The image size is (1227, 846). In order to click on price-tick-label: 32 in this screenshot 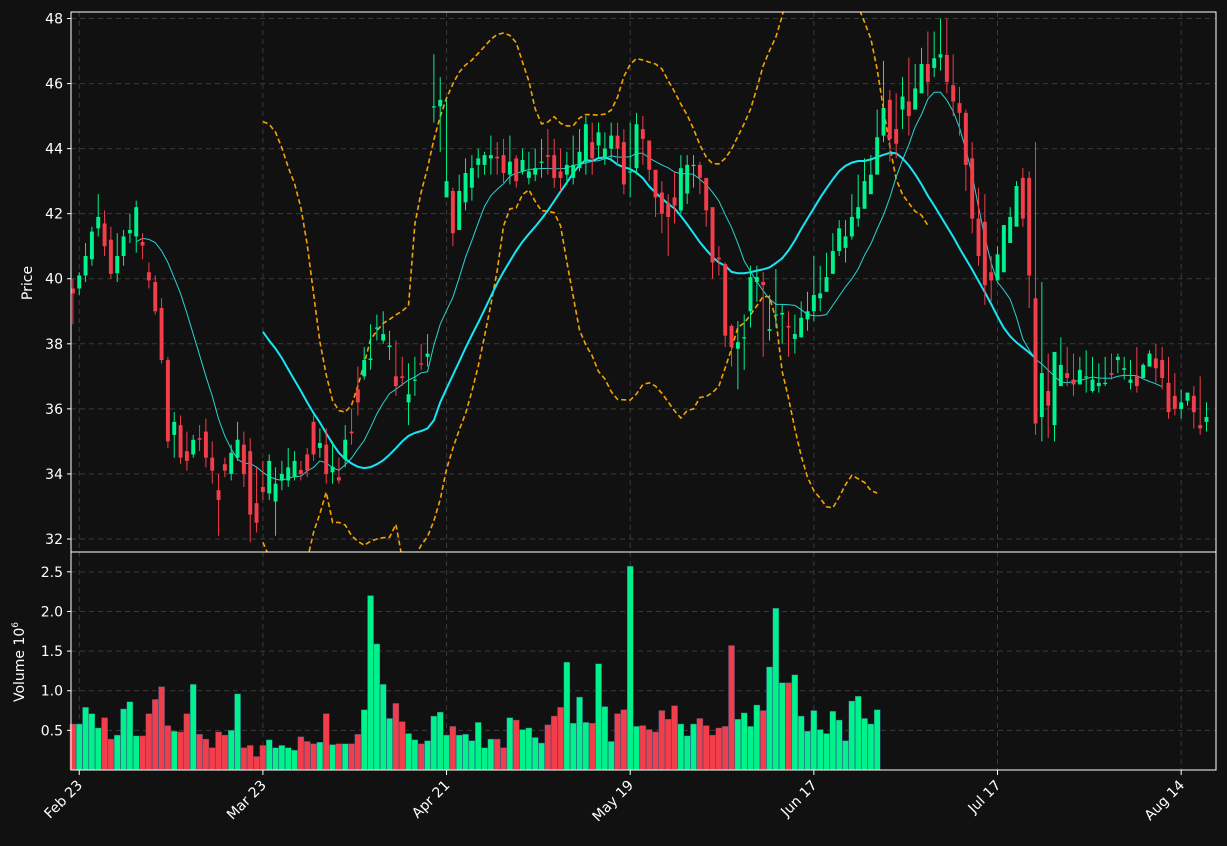, I will do `click(54, 540)`.